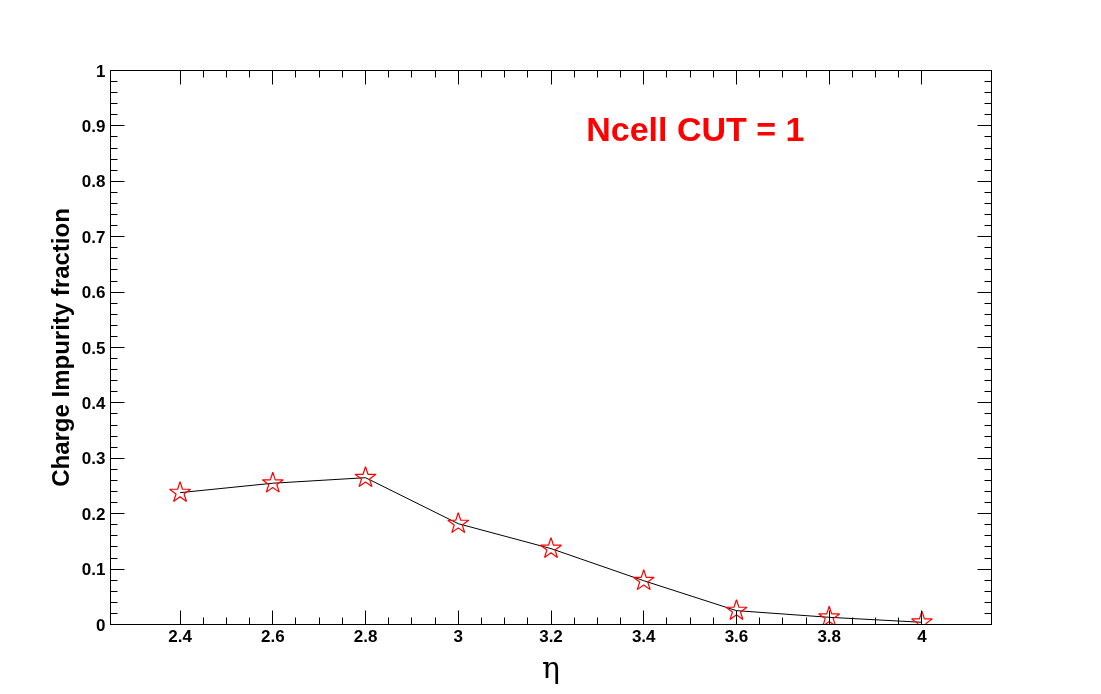 The height and width of the screenshot is (694, 1101). What do you see at coordinates (93, 126) in the screenshot?
I see `y-tick-label: 0.9` at bounding box center [93, 126].